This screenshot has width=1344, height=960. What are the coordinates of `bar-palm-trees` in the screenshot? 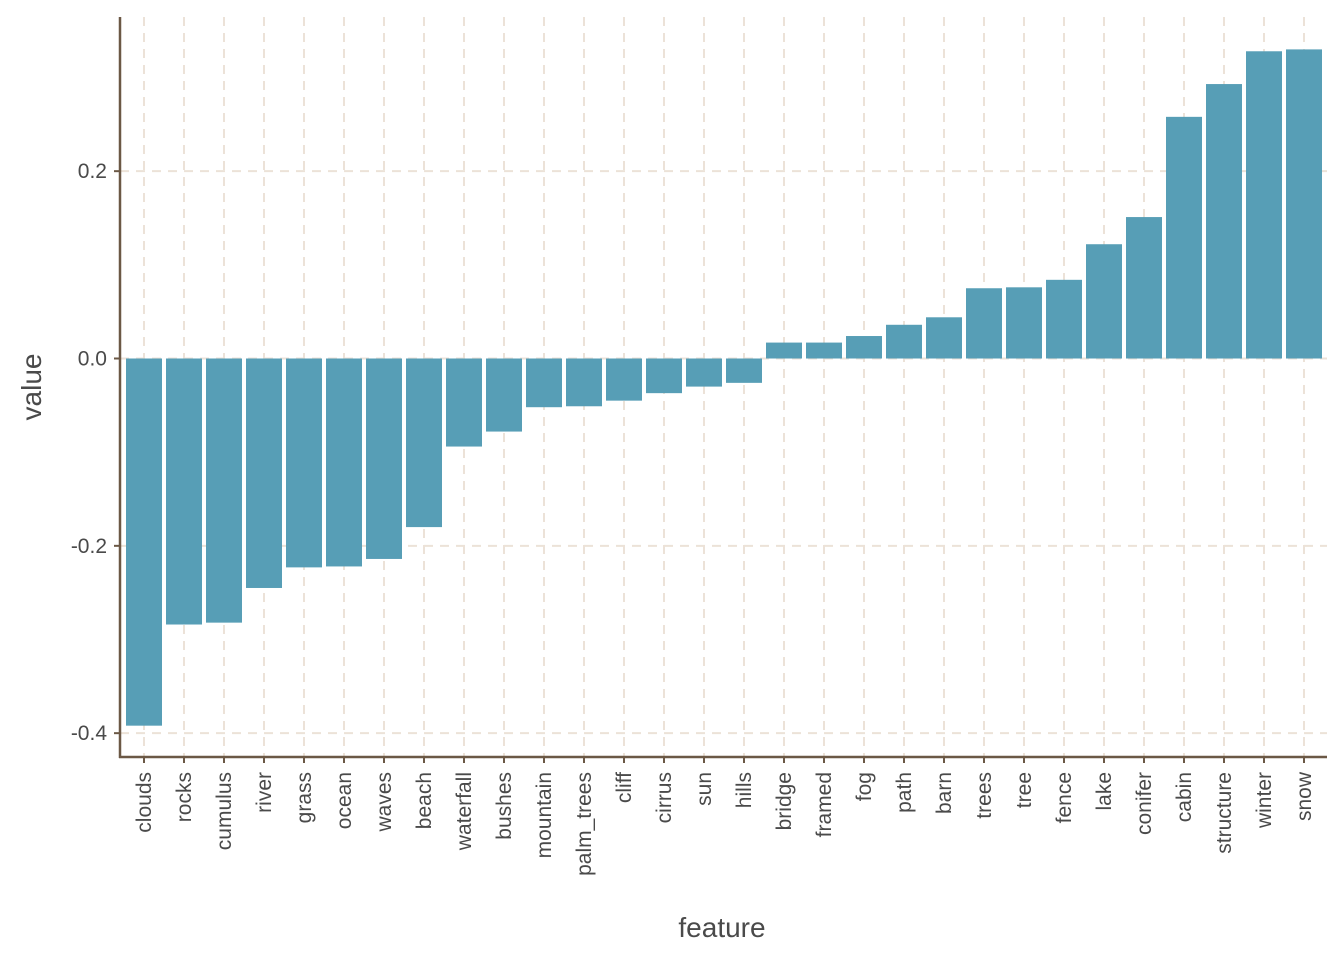 It's located at (584, 382).